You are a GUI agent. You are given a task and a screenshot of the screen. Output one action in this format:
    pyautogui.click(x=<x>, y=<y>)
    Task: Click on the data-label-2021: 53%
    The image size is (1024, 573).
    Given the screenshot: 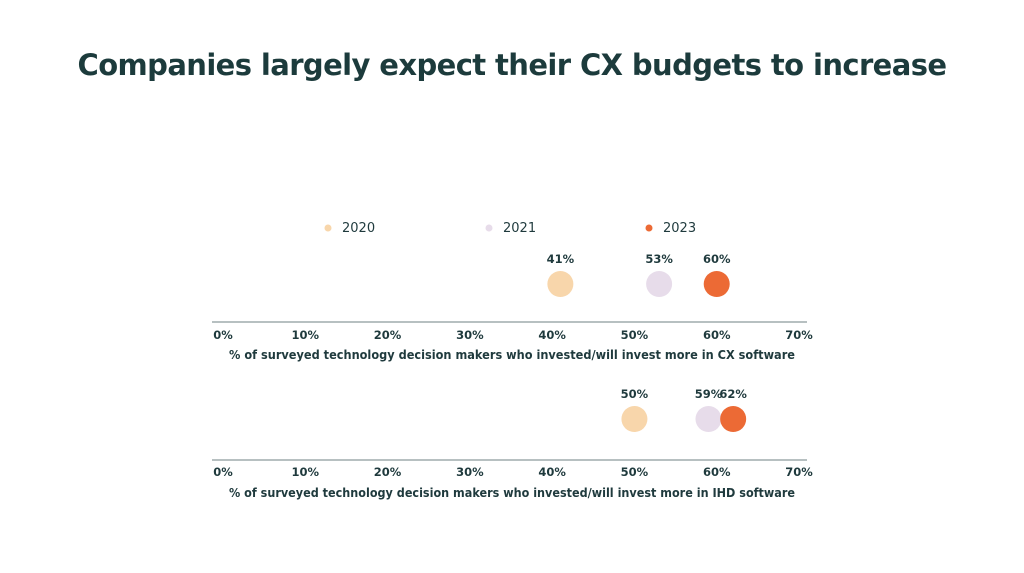 What is the action you would take?
    pyautogui.click(x=659, y=259)
    